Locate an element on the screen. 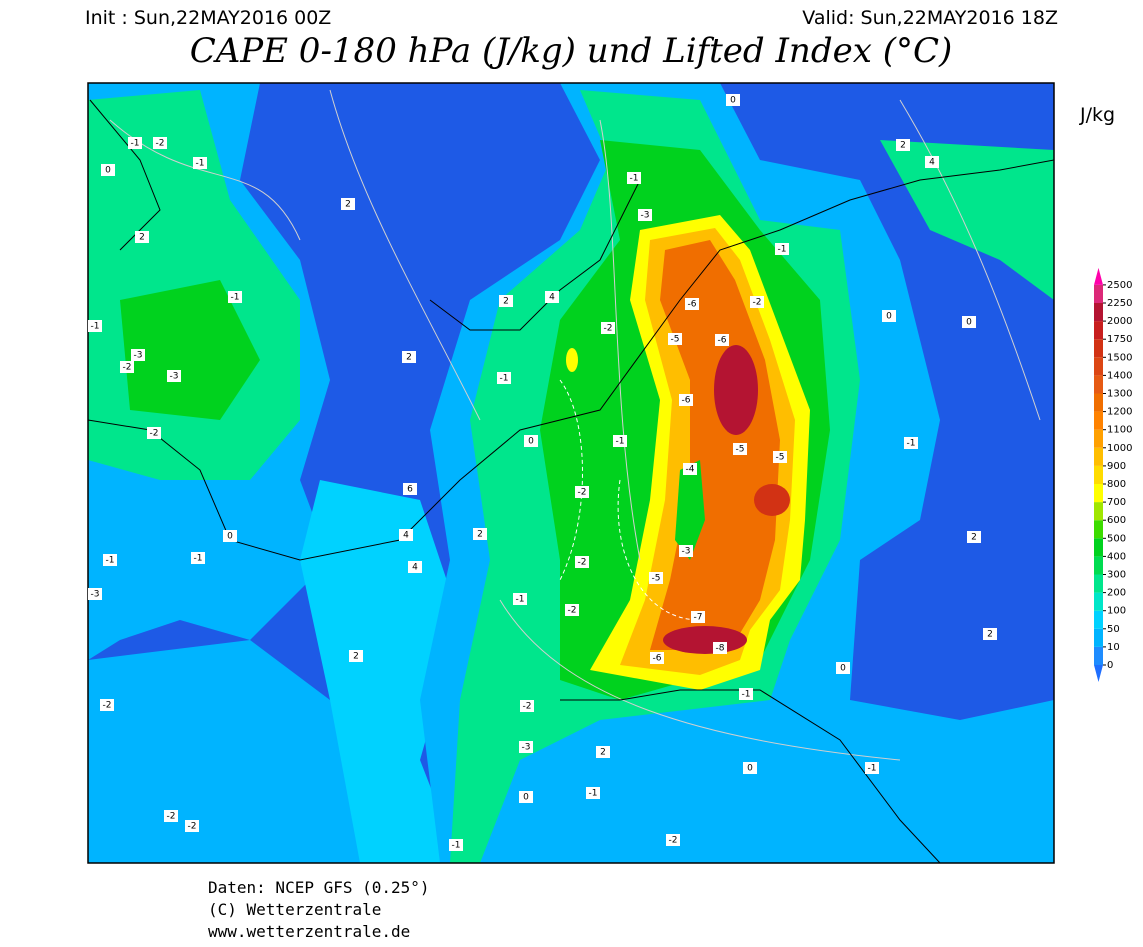  colorbar-label: 1100 is located at coordinates (1119, 430).